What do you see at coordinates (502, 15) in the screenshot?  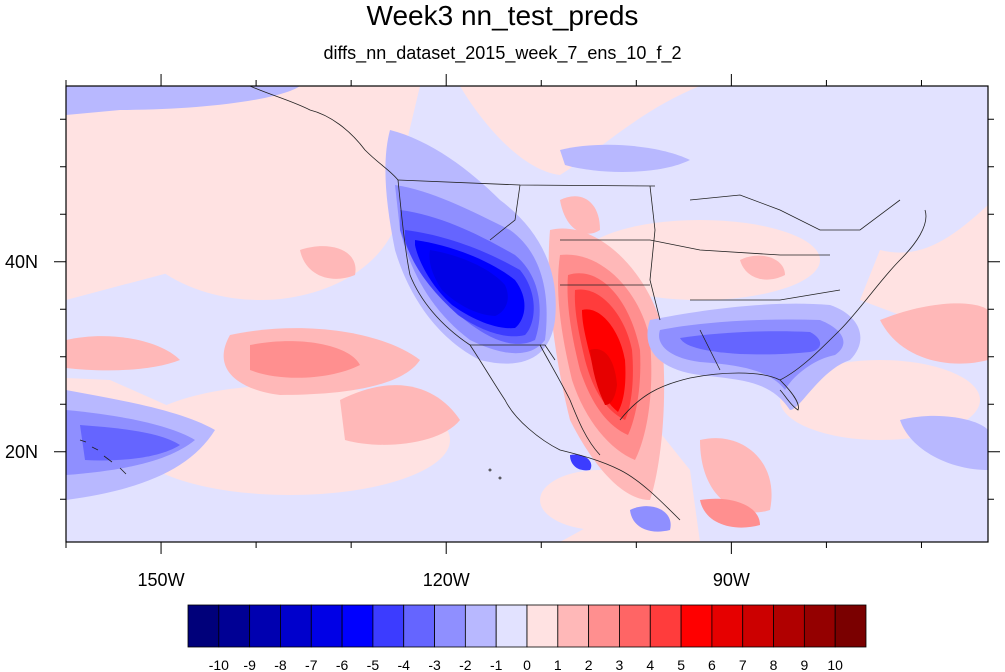 I see `plot-title: Week3 nn_test_preds` at bounding box center [502, 15].